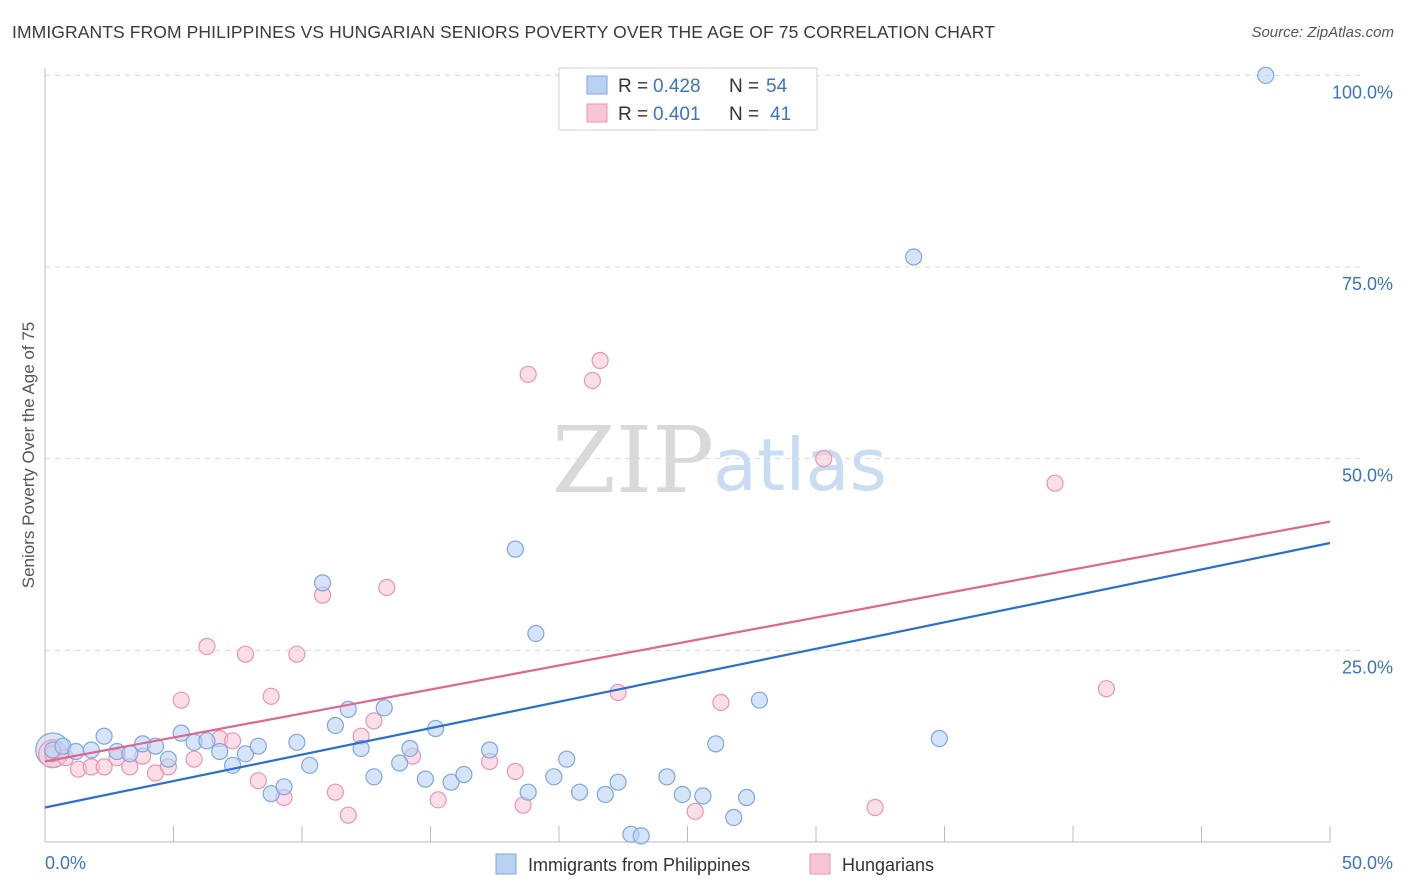  I want to click on watermark-zip: ZIP, so click(633, 460).